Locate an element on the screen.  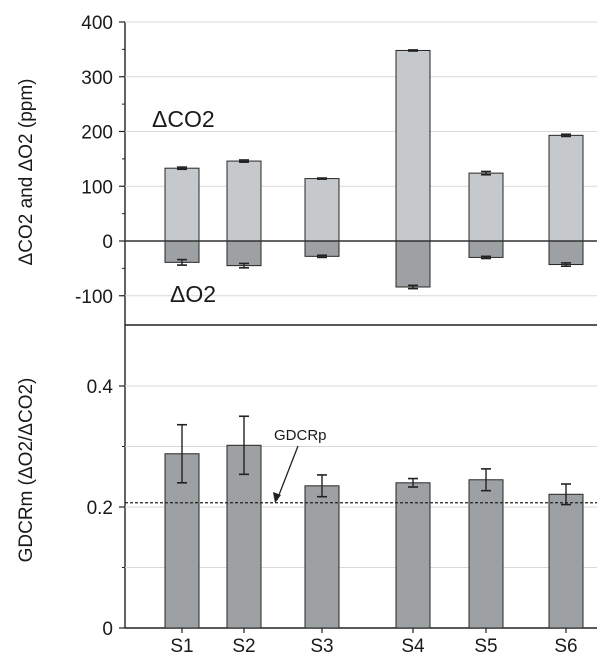
x-tick-label-s6: S6 is located at coordinates (565, 646).